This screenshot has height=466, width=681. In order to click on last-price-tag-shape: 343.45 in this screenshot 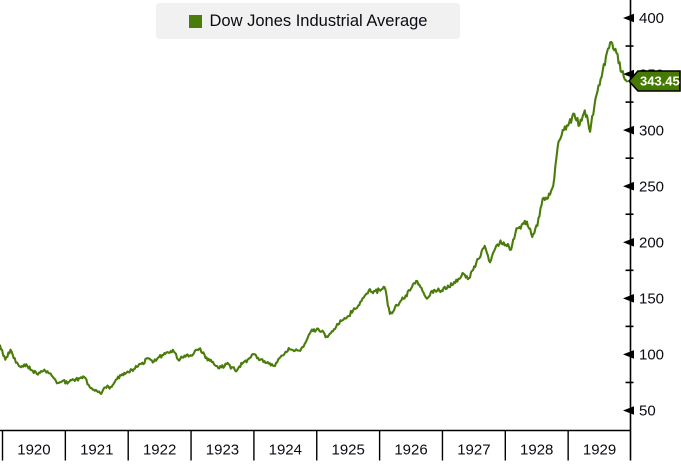, I will do `click(654, 81)`.